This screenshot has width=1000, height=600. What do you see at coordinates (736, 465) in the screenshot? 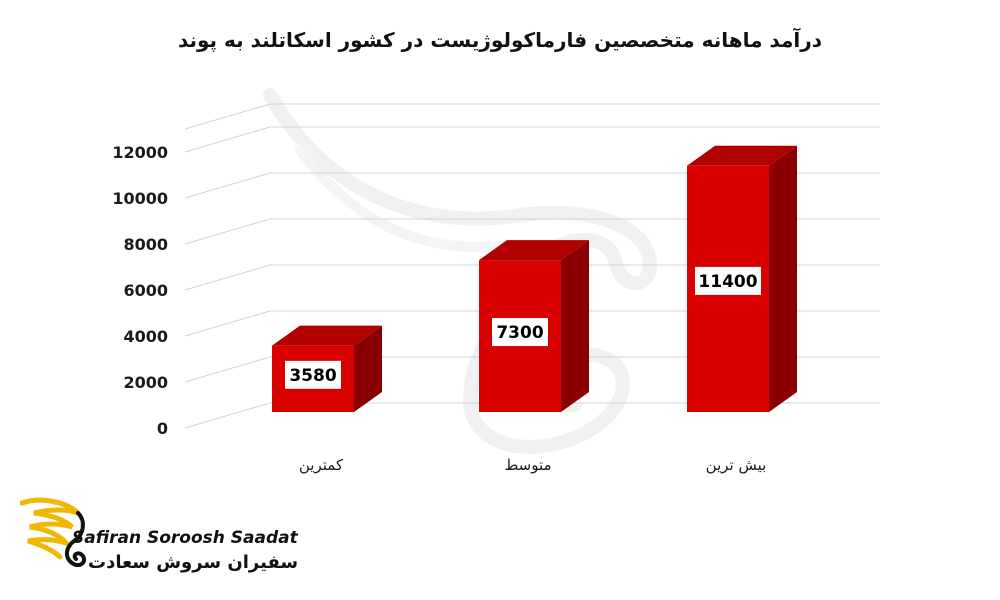
I see `category-label: بیش ترین` at bounding box center [736, 465].